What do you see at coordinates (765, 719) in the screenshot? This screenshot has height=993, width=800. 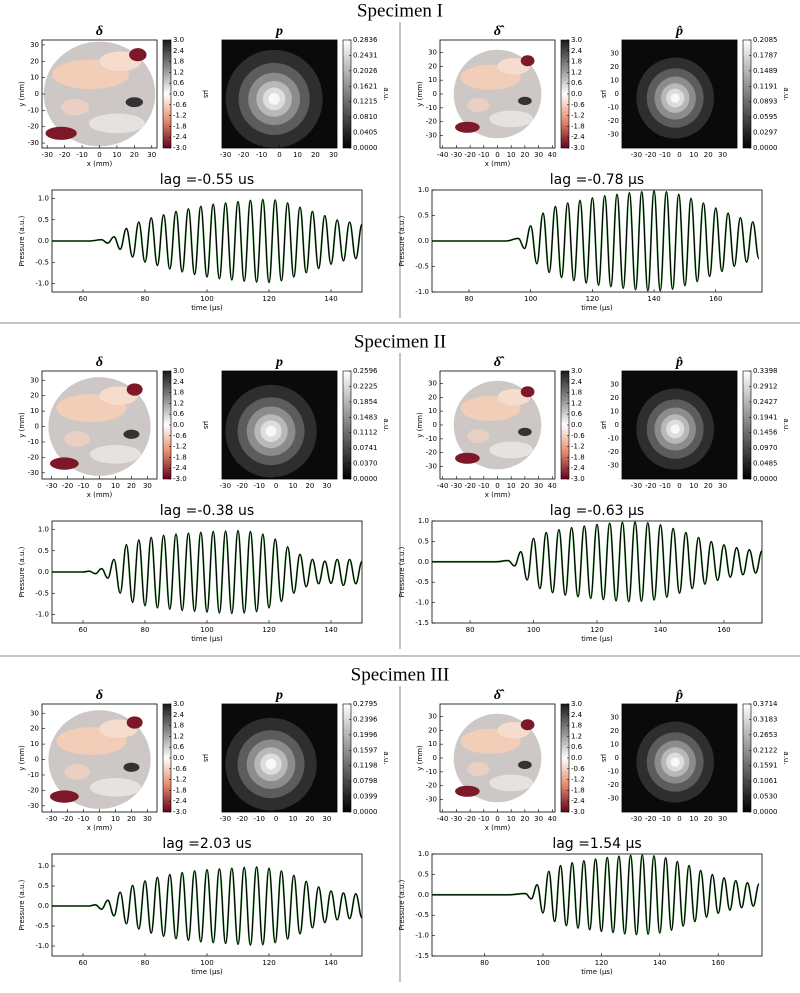 I see `colorbar-tick-label: 0.3183` at bounding box center [765, 719].